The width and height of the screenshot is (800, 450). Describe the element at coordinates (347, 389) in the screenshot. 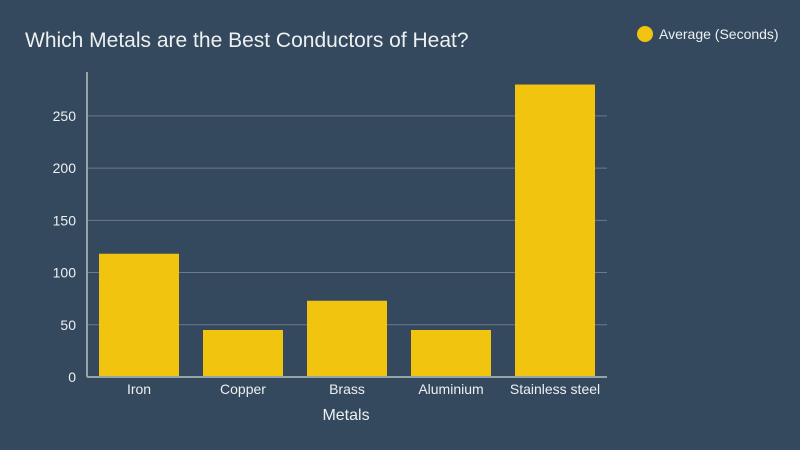

I see `x-tick-label: Brass` at that location.